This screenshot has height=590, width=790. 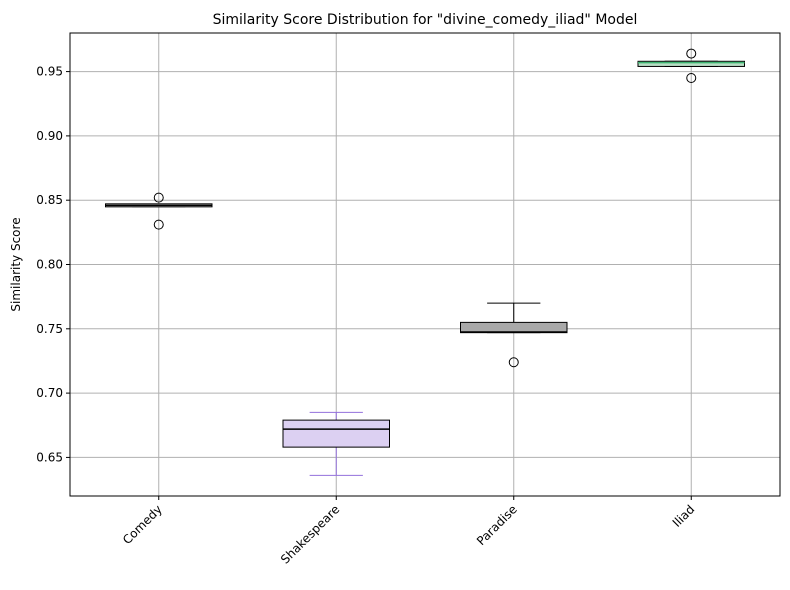 I want to click on y-axis-title: Similarity Score, so click(x=16, y=264).